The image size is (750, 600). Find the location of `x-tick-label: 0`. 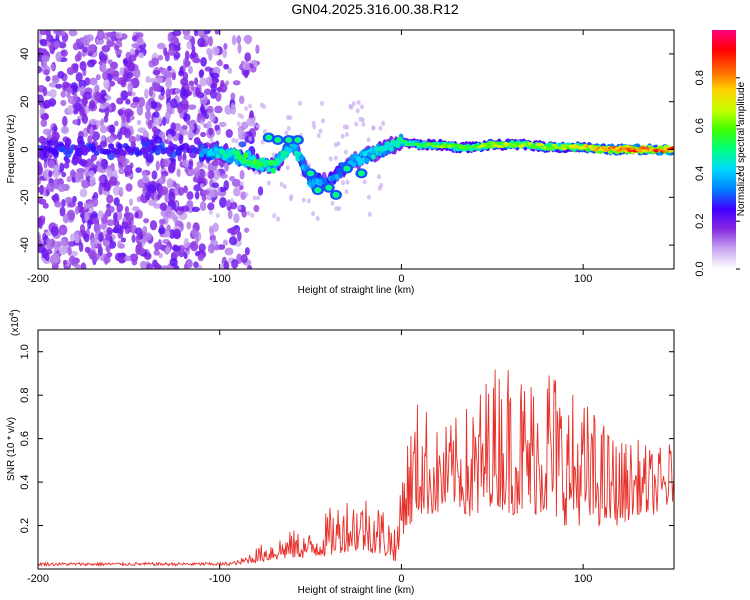

x-tick-label: 0 is located at coordinates (401, 579).